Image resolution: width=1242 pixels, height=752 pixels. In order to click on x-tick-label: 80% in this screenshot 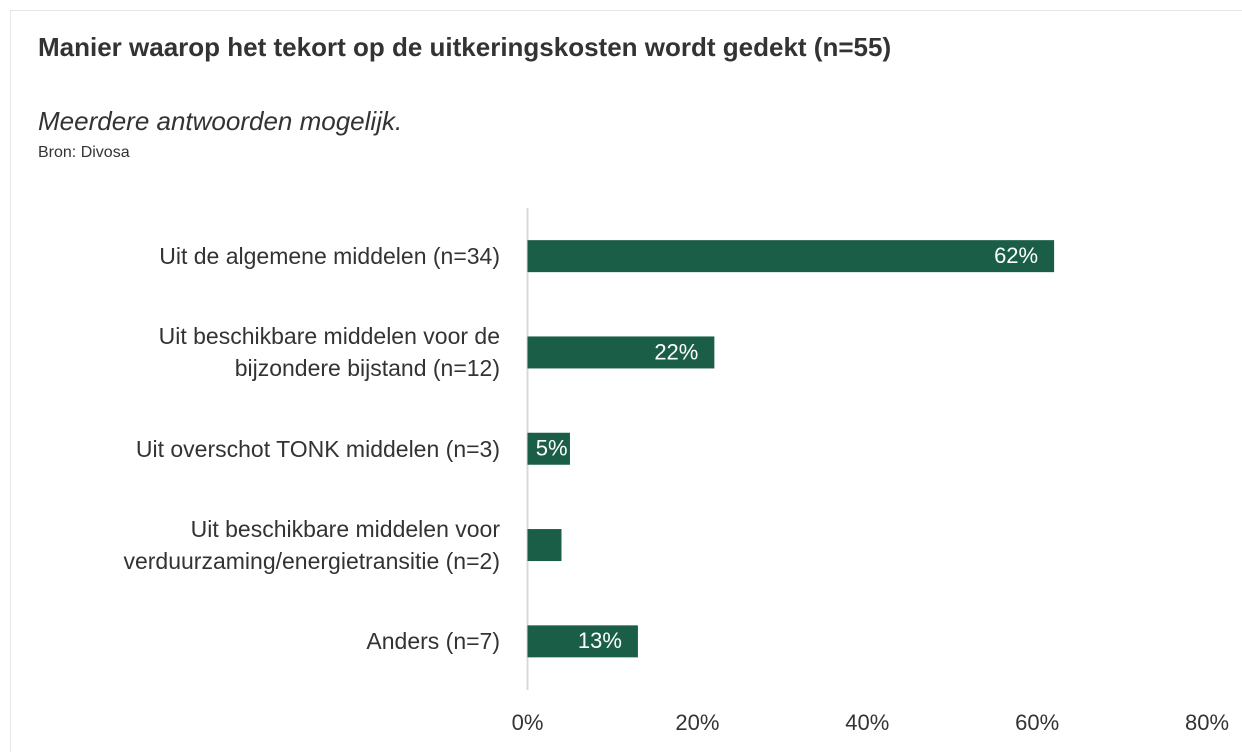, I will do `click(1207, 722)`.